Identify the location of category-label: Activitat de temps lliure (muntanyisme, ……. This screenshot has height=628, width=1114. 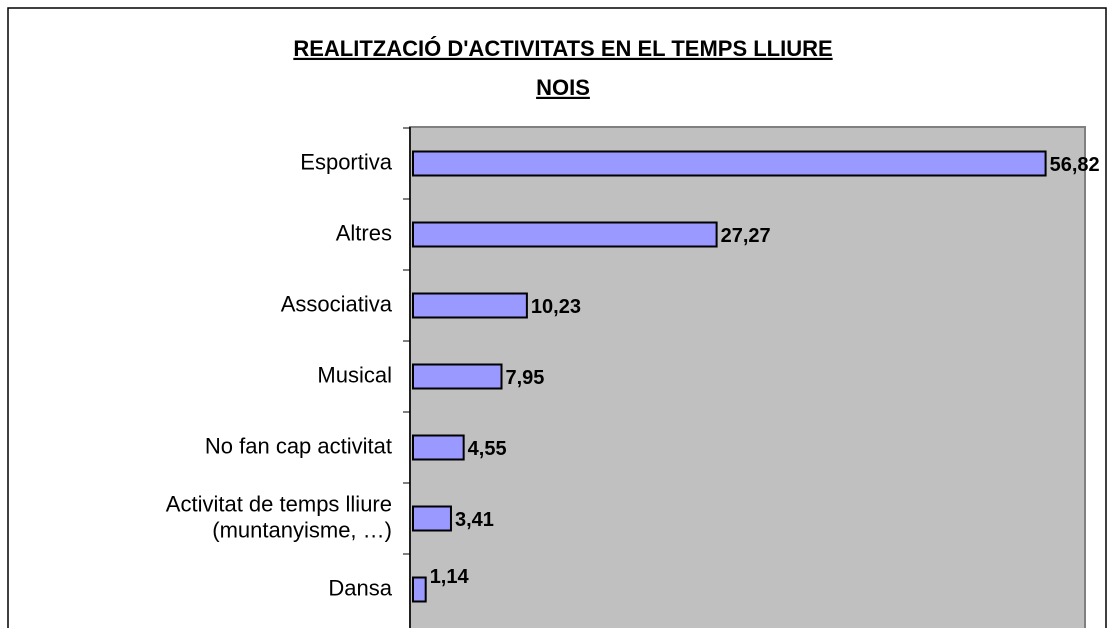
(279, 516).